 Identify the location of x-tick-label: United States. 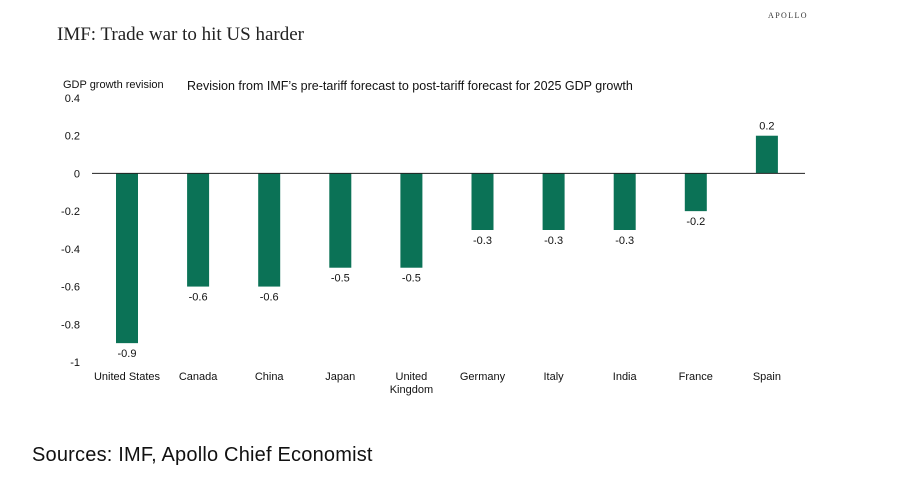
(127, 377).